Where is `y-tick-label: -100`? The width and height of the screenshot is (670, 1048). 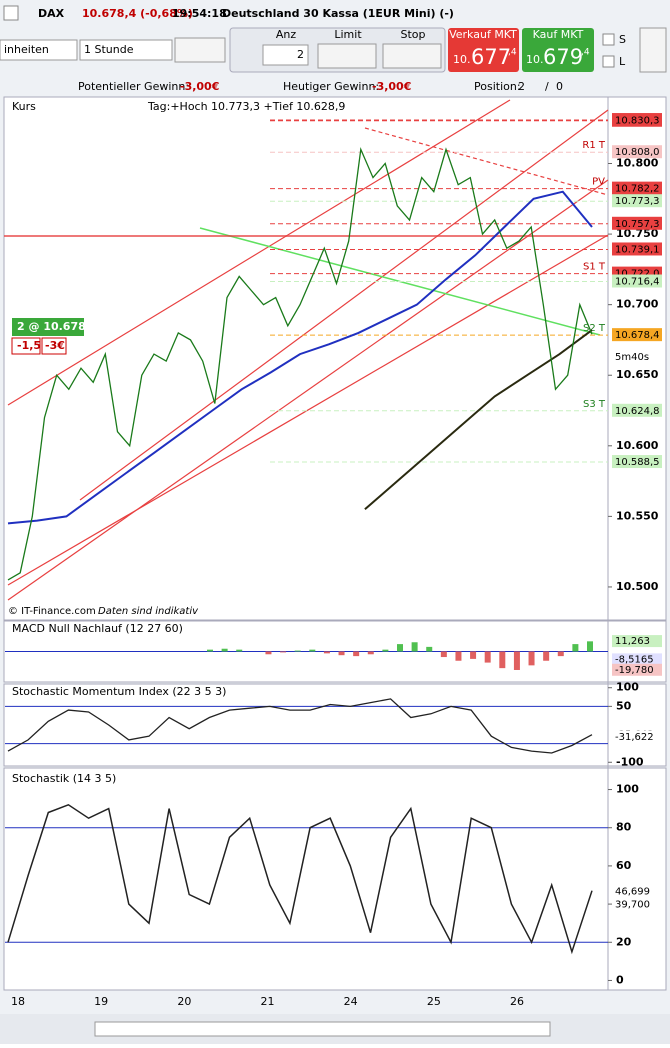
y-tick-label: -100 is located at coordinates (630, 761).